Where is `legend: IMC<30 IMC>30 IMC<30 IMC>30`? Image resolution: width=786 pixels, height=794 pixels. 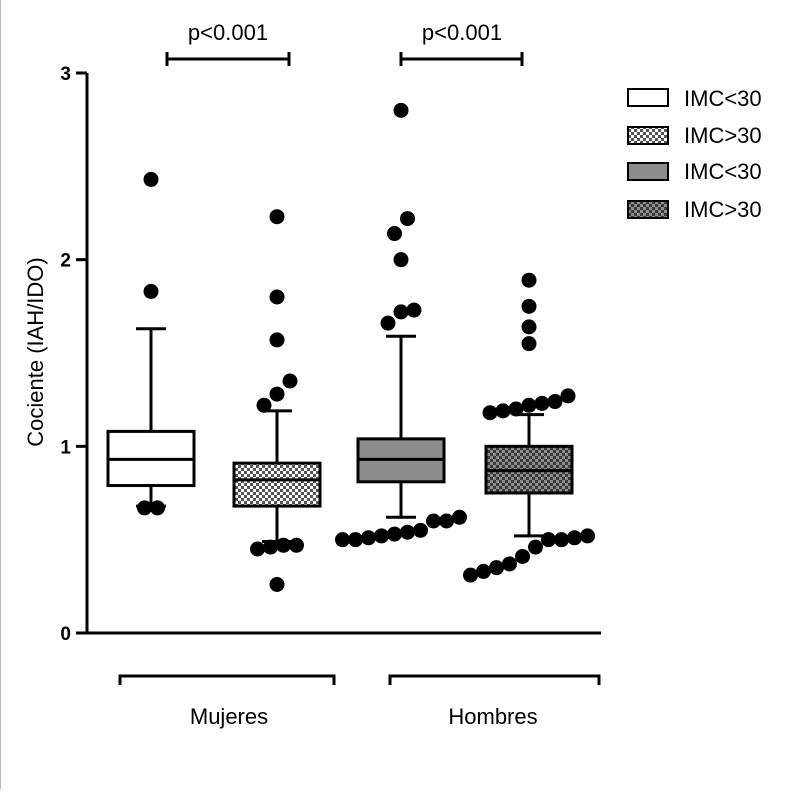 legend: IMC<30 IMC>30 IMC<30 IMC>30 is located at coordinates (694, 154).